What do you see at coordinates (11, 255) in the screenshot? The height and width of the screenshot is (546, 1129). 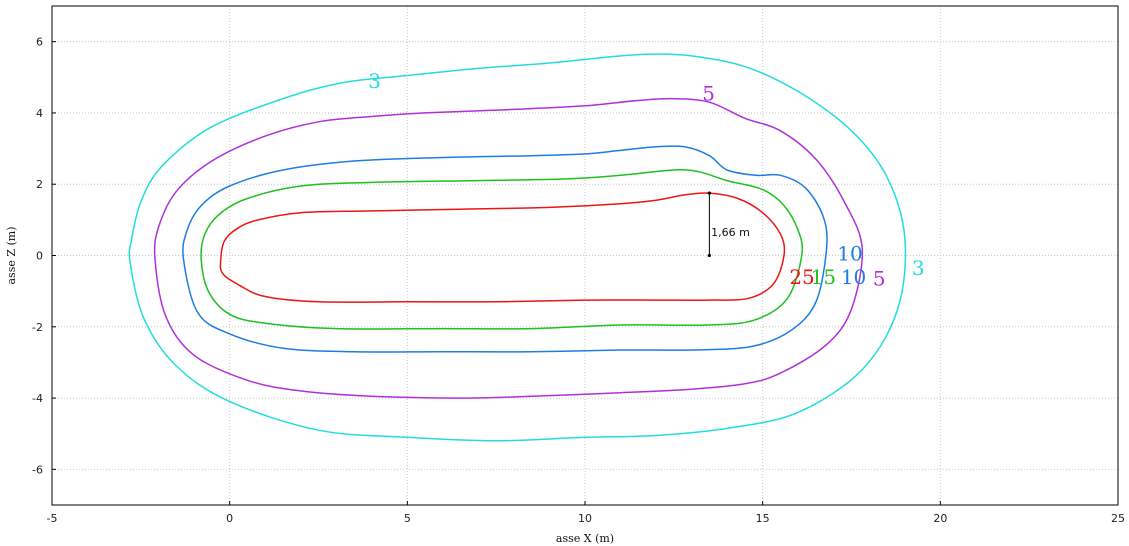 I see `y-axis-label: asse Z (m)` at bounding box center [11, 255].